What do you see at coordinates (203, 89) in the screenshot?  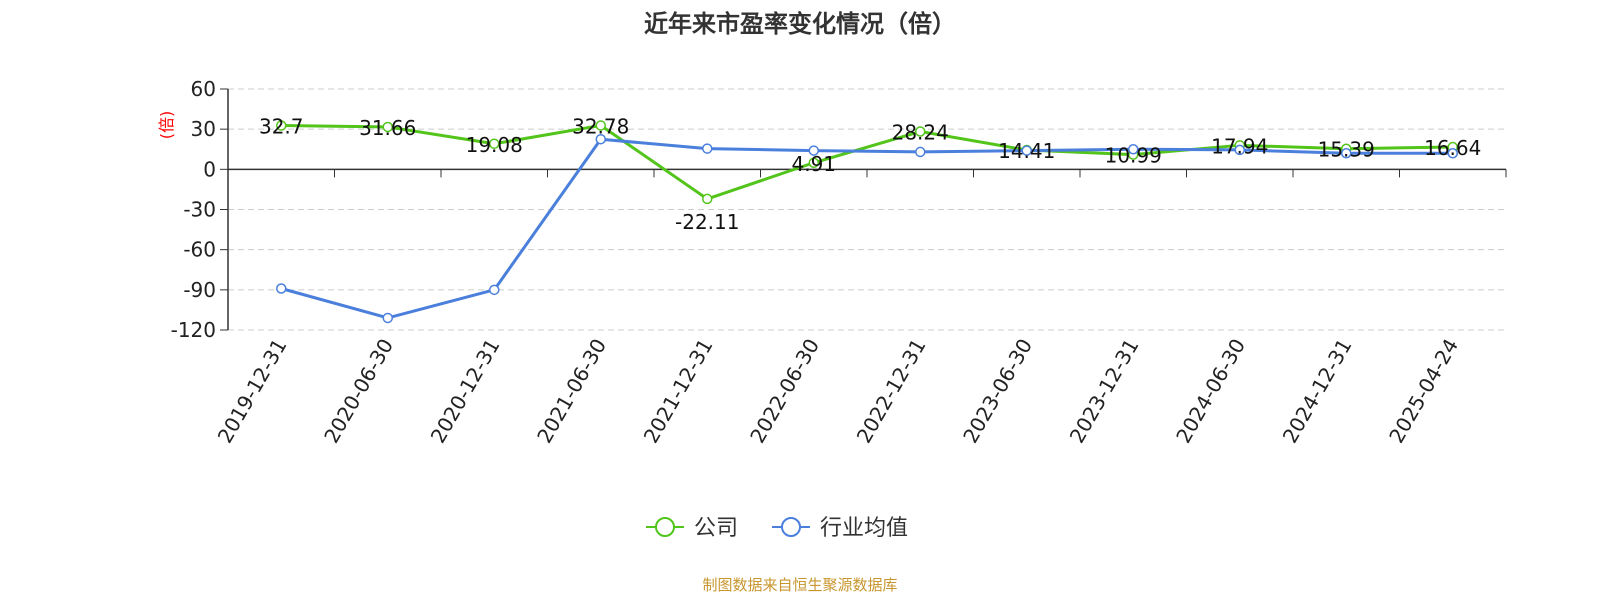 I see `y-tick-label: 60` at bounding box center [203, 89].